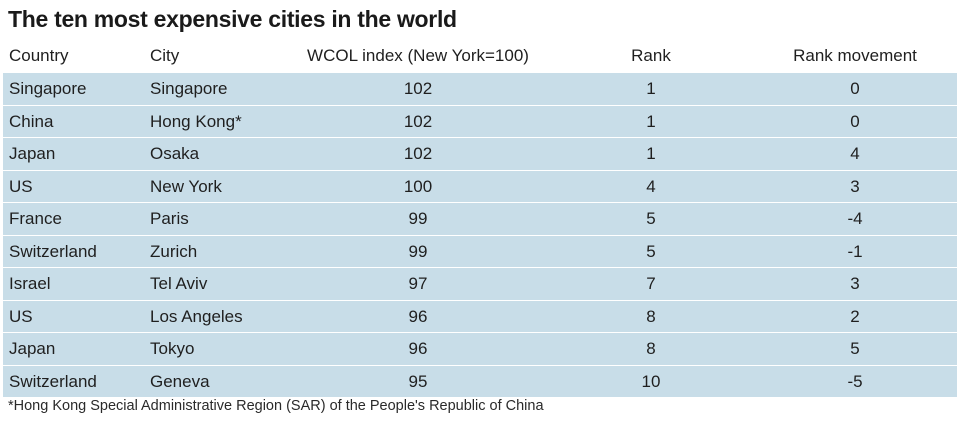  Describe the element at coordinates (39, 55) in the screenshot. I see `header-country: Country` at that location.